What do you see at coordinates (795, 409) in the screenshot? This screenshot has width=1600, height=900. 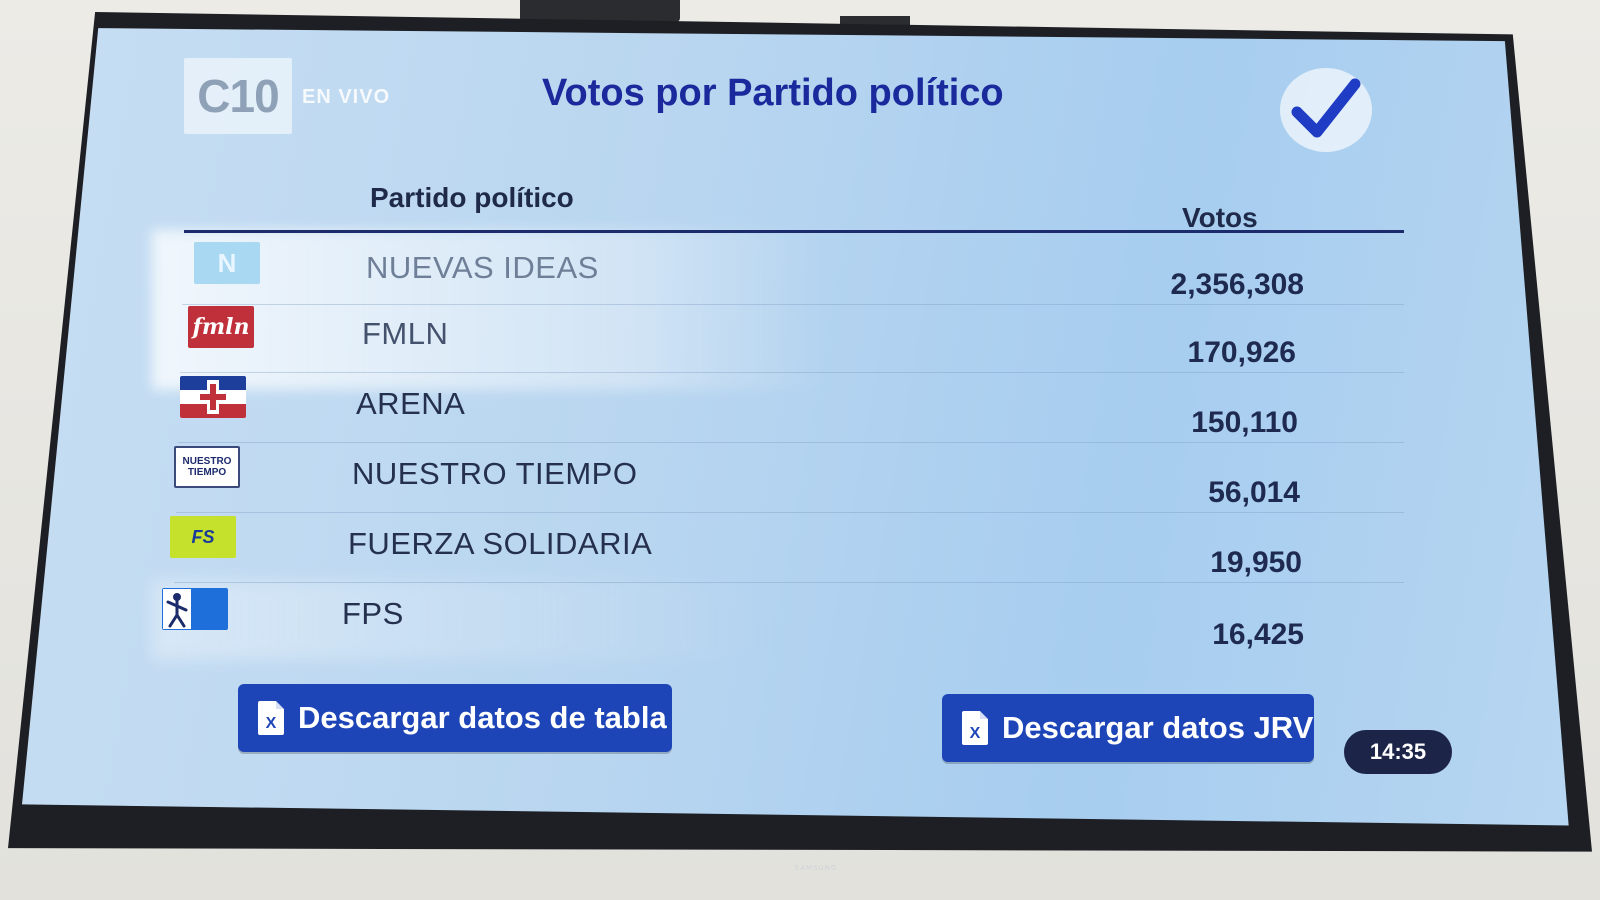 I see `table-row: ARENA 150,110` at bounding box center [795, 409].